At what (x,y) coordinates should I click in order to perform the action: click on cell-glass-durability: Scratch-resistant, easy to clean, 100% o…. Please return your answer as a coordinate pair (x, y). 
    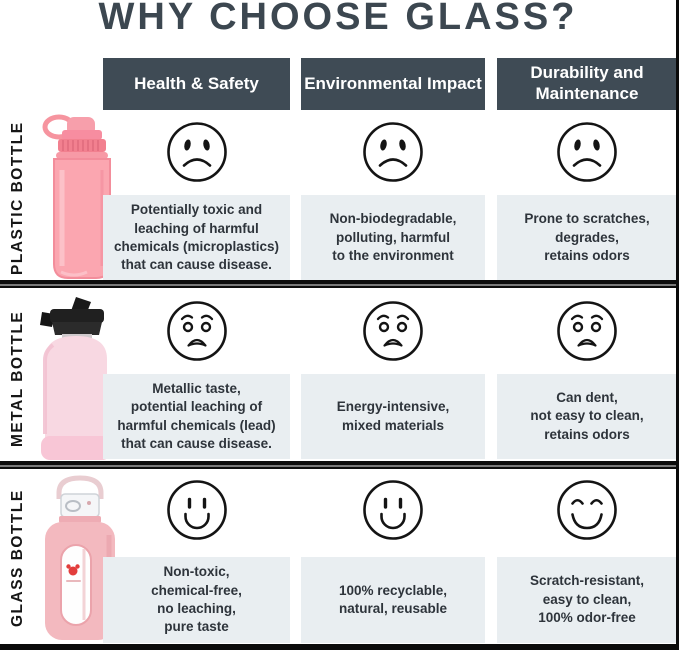
    Looking at the image, I should click on (587, 600).